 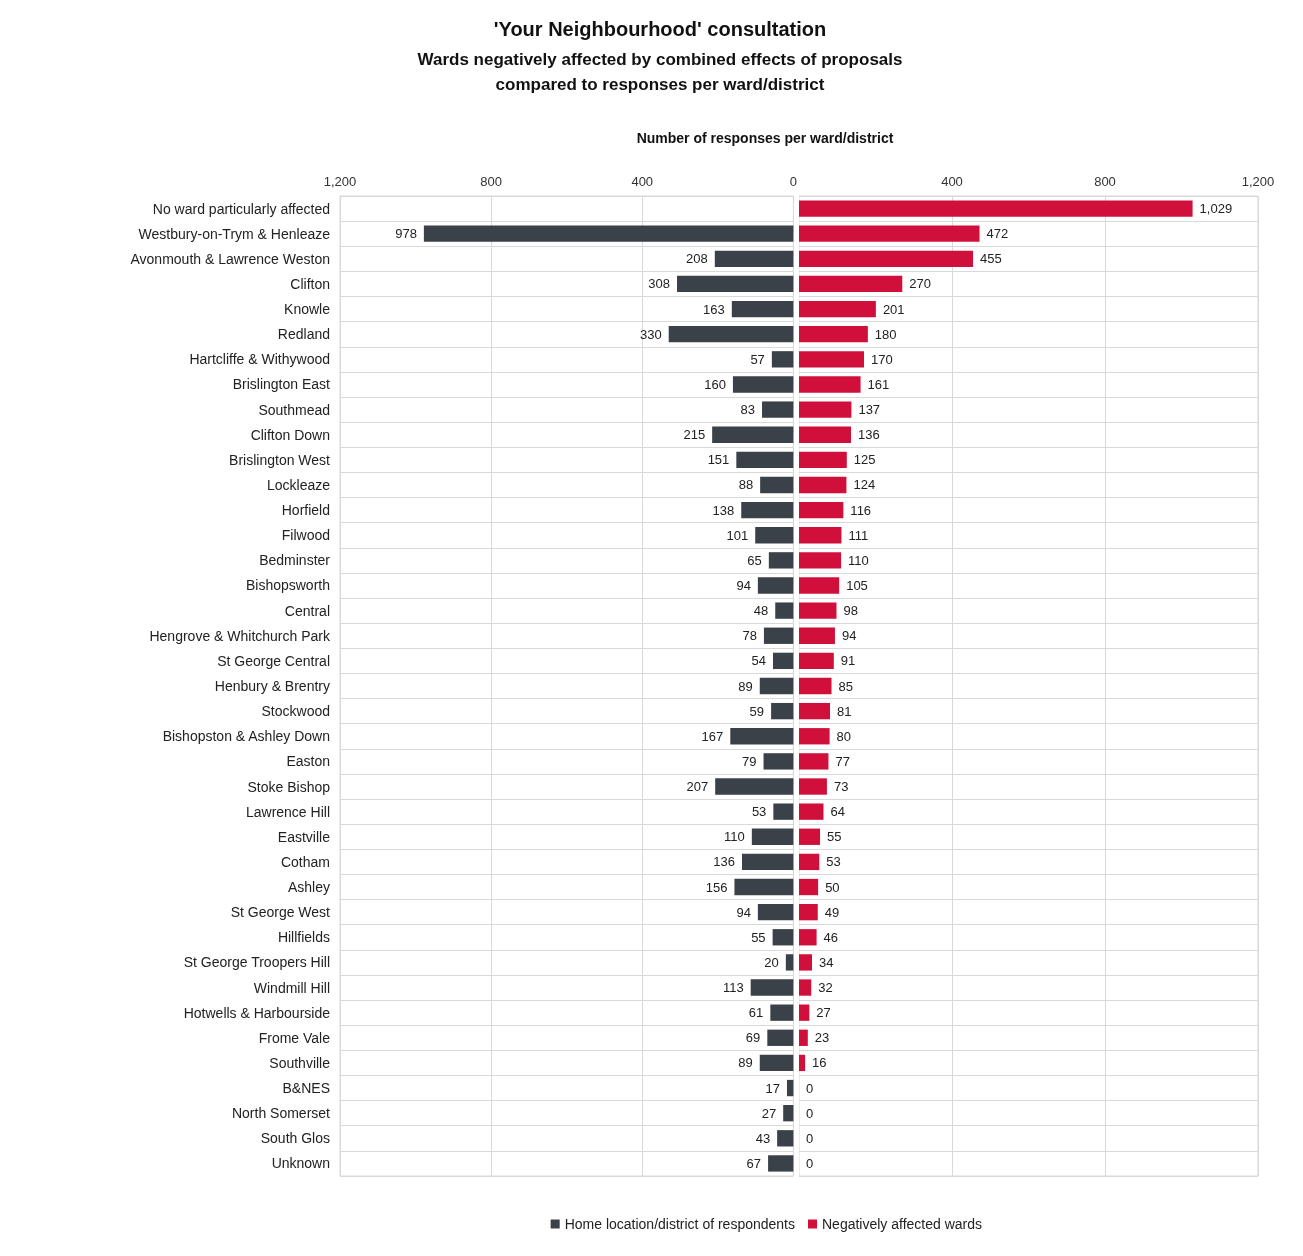 What do you see at coordinates (826, 962) in the screenshot?
I see `data-label: 34` at bounding box center [826, 962].